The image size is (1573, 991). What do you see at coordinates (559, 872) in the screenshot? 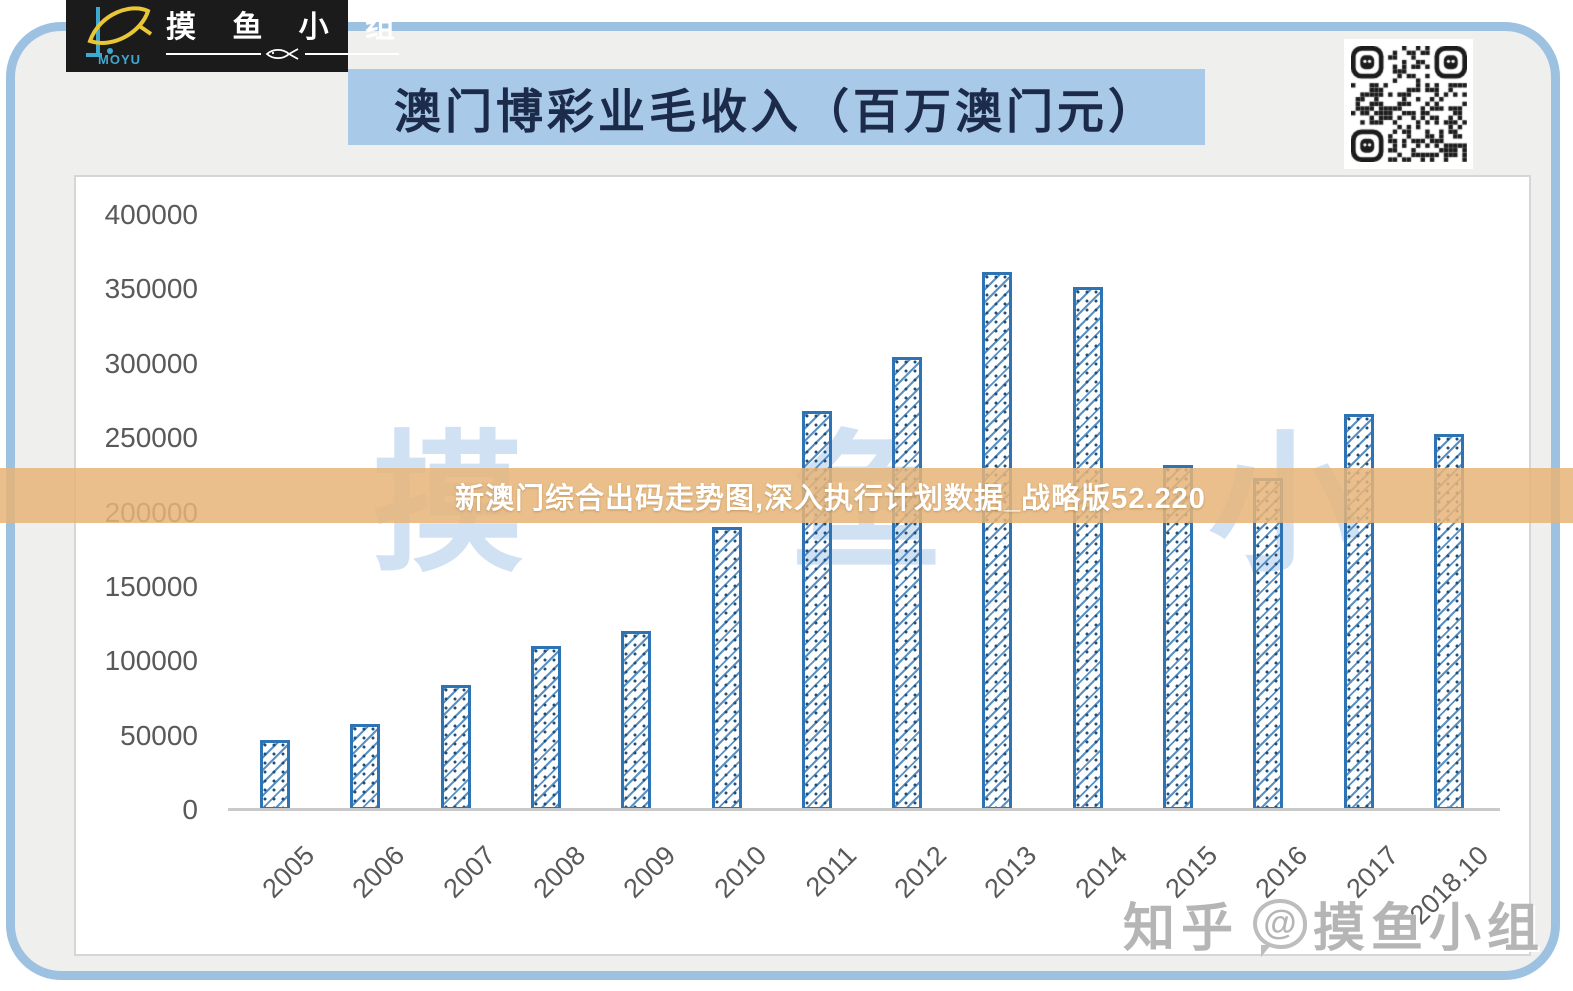
I see `x-tick-label: 2008` at bounding box center [559, 872].